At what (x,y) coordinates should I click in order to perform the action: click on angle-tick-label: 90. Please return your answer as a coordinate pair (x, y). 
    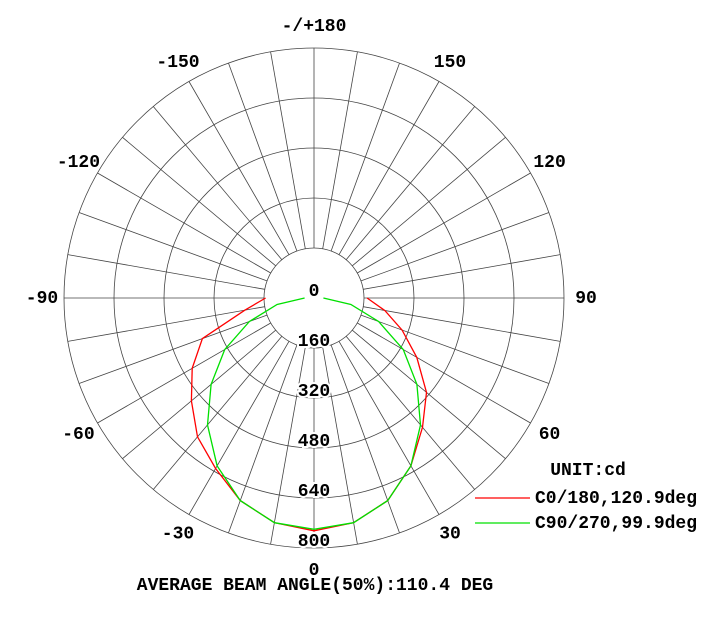
    Looking at the image, I should click on (586, 299).